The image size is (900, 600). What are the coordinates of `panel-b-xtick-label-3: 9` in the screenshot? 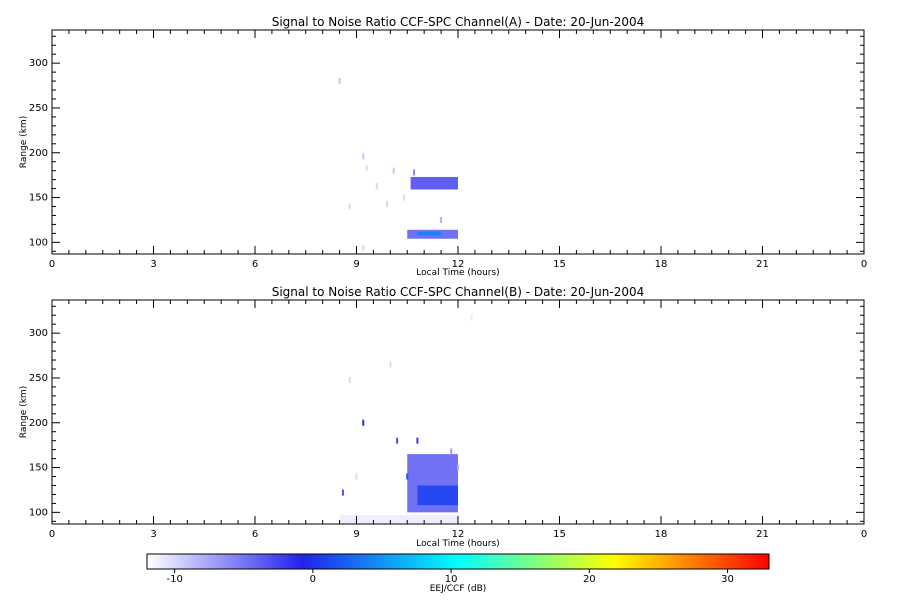 It's located at (356, 534).